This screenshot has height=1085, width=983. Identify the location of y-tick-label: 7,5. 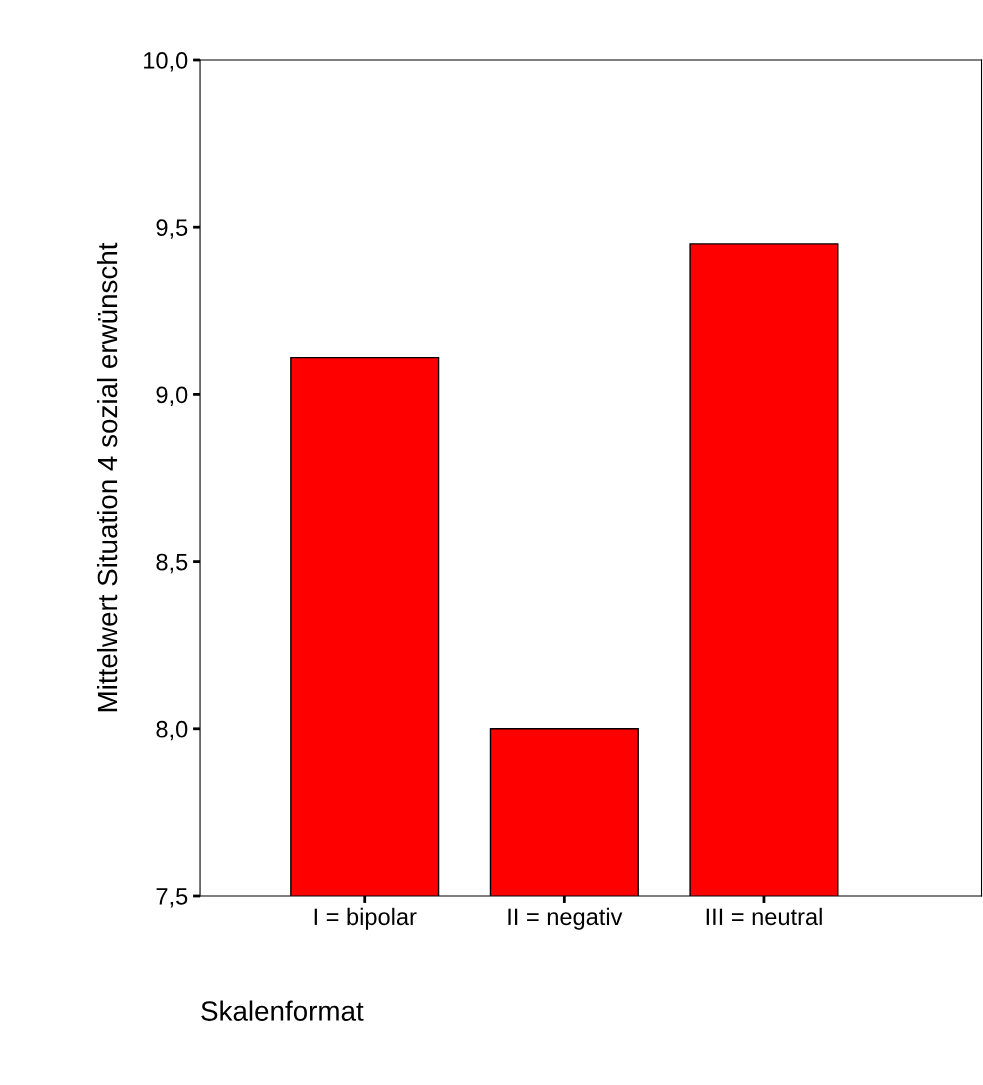
(172, 898).